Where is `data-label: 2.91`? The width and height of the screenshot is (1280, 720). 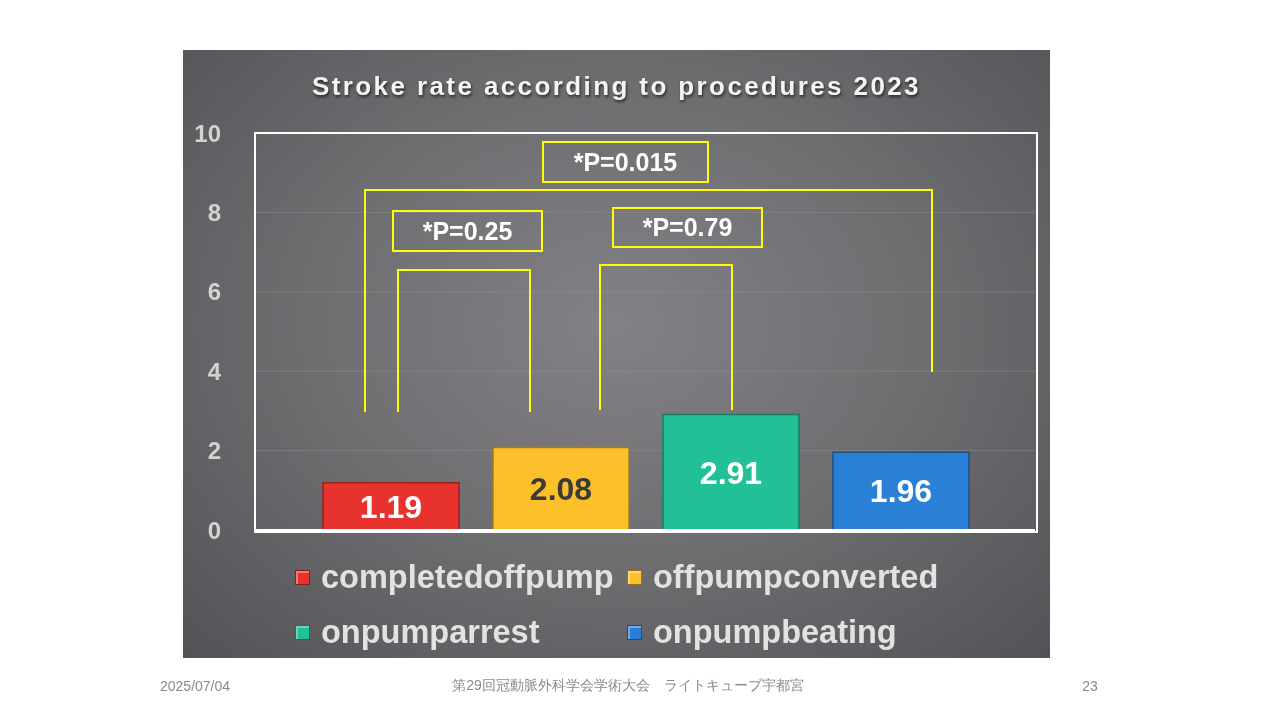 data-label: 2.91 is located at coordinates (731, 472).